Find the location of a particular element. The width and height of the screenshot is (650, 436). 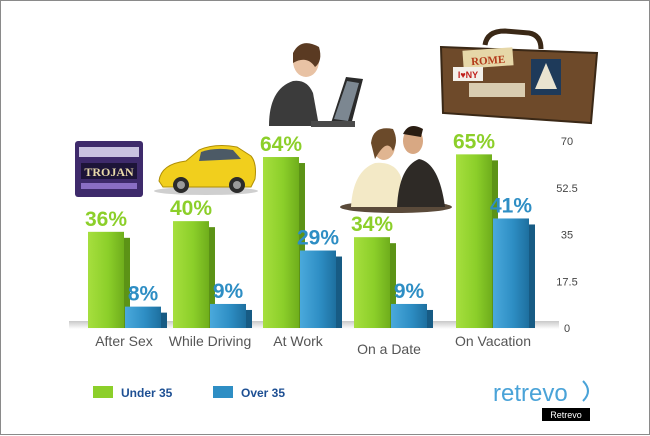

bar-over-35-after-sex-side is located at coordinates (164, 320).